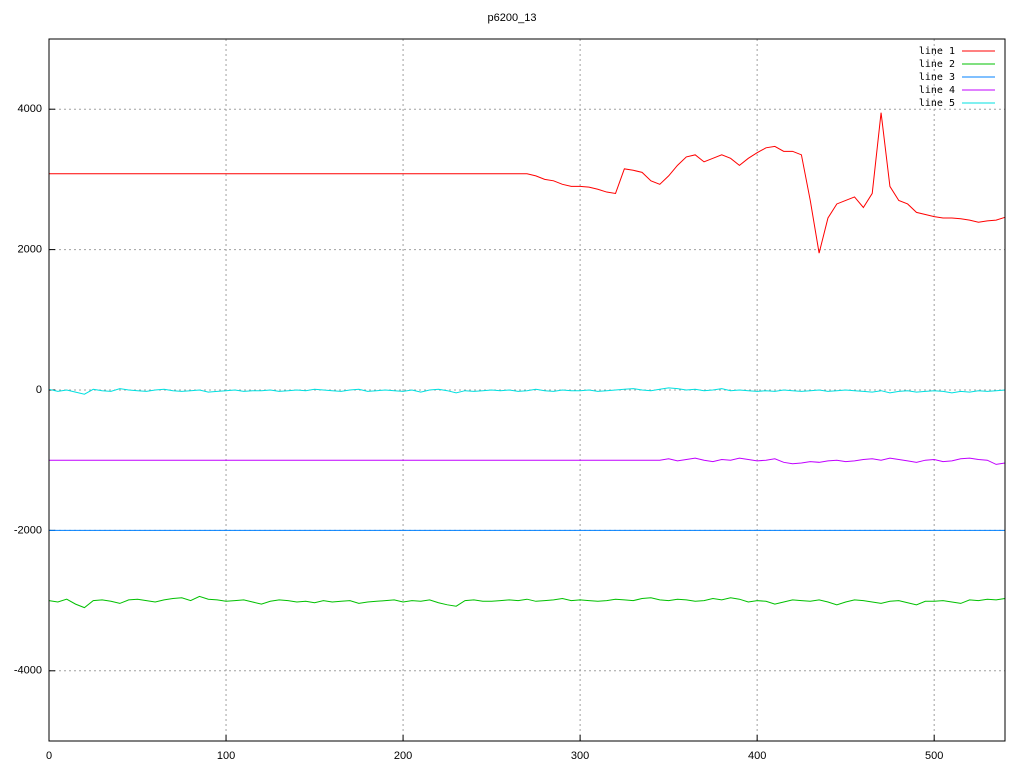 This screenshot has height=768, width=1024. I want to click on legend-label: line 2, so click(937, 64).